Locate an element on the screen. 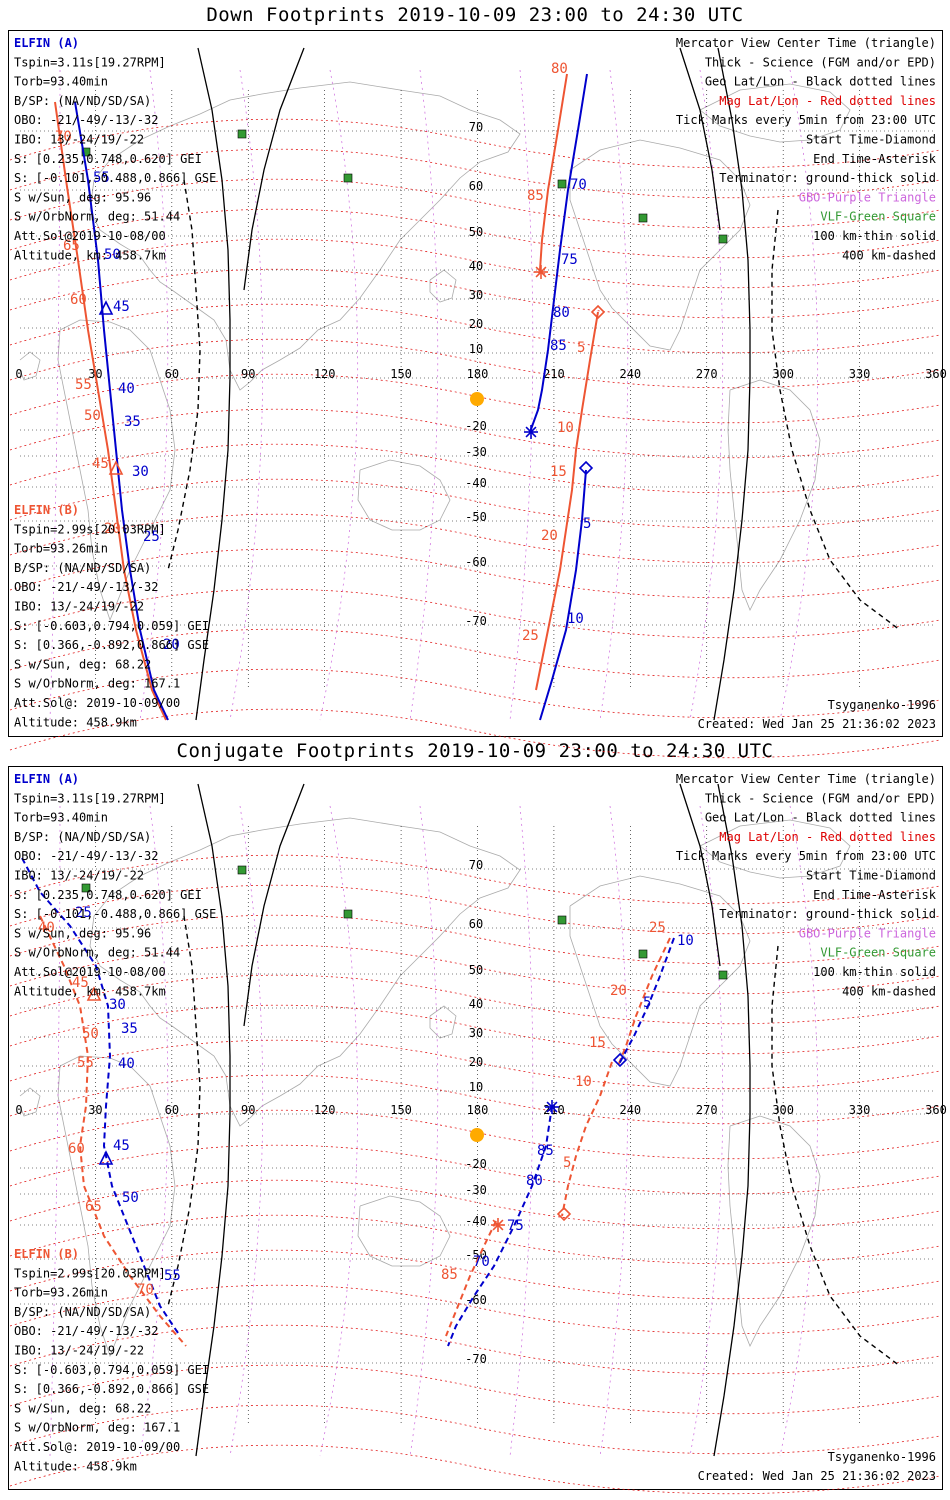  legend-line: 100 km-thin solid is located at coordinates (874, 972).